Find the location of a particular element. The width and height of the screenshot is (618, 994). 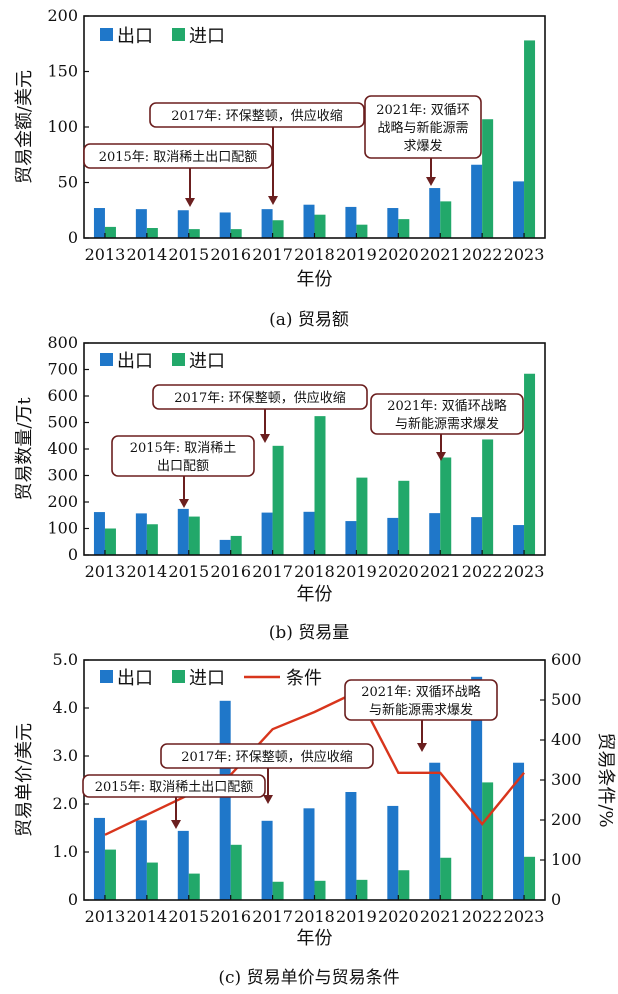

legend-label-import: 进口 is located at coordinates (207, 678).